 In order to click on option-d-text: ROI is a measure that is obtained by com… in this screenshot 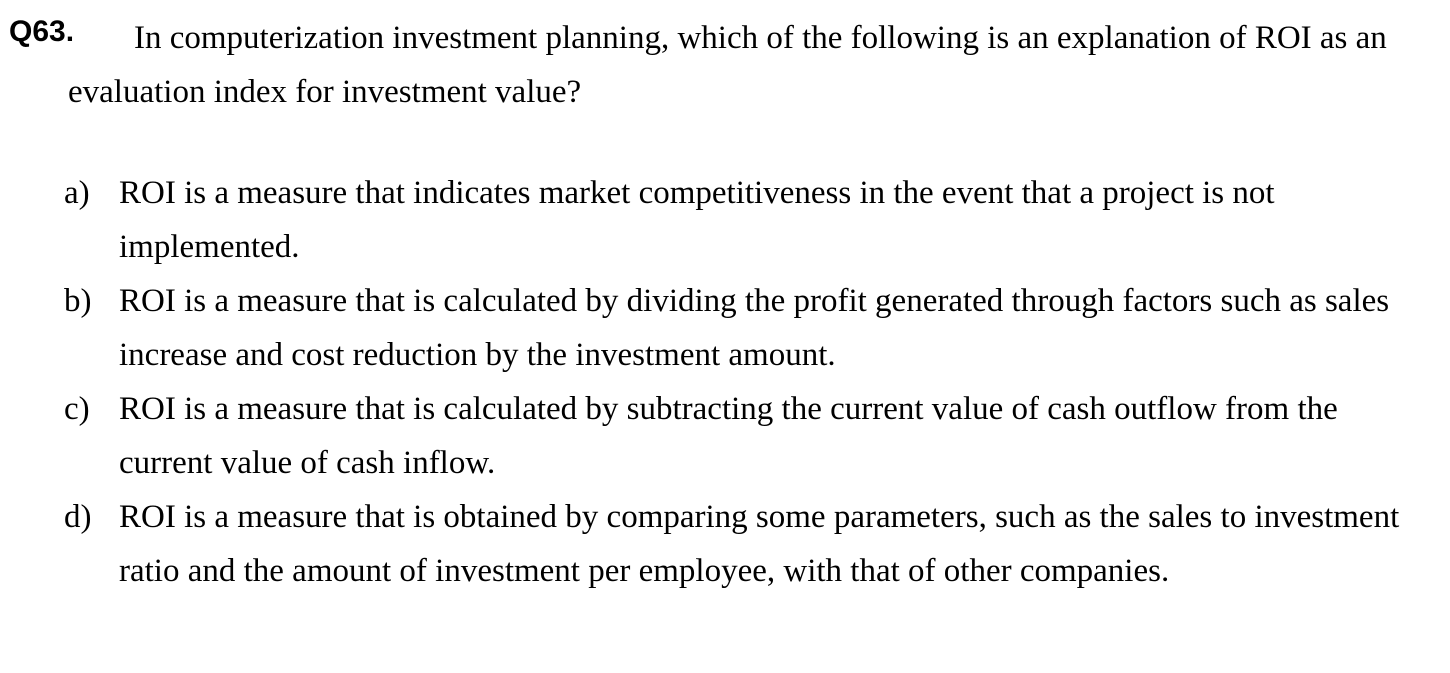, I will do `click(759, 544)`.